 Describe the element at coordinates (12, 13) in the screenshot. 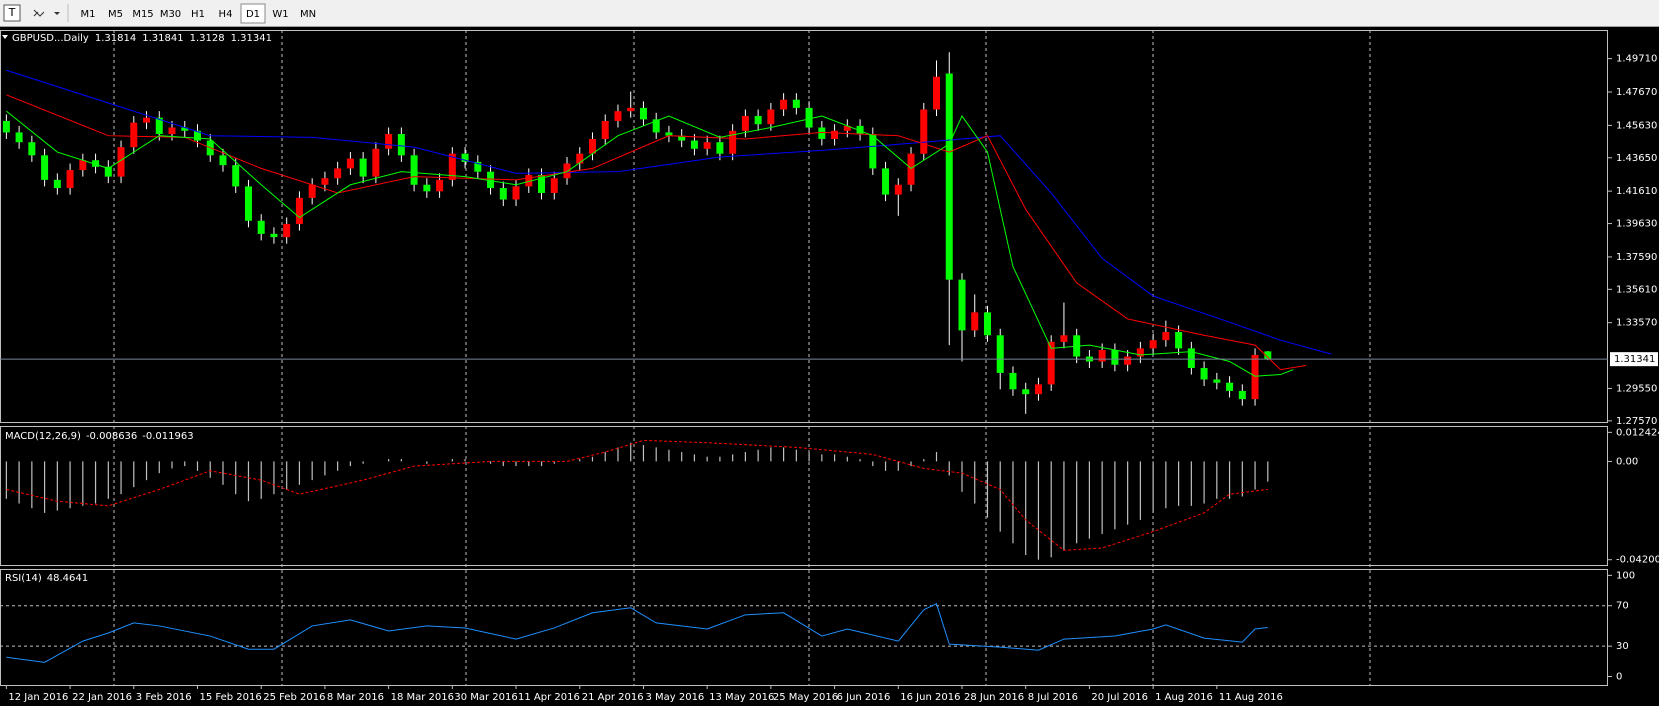

I see `crosshair-button` at that location.